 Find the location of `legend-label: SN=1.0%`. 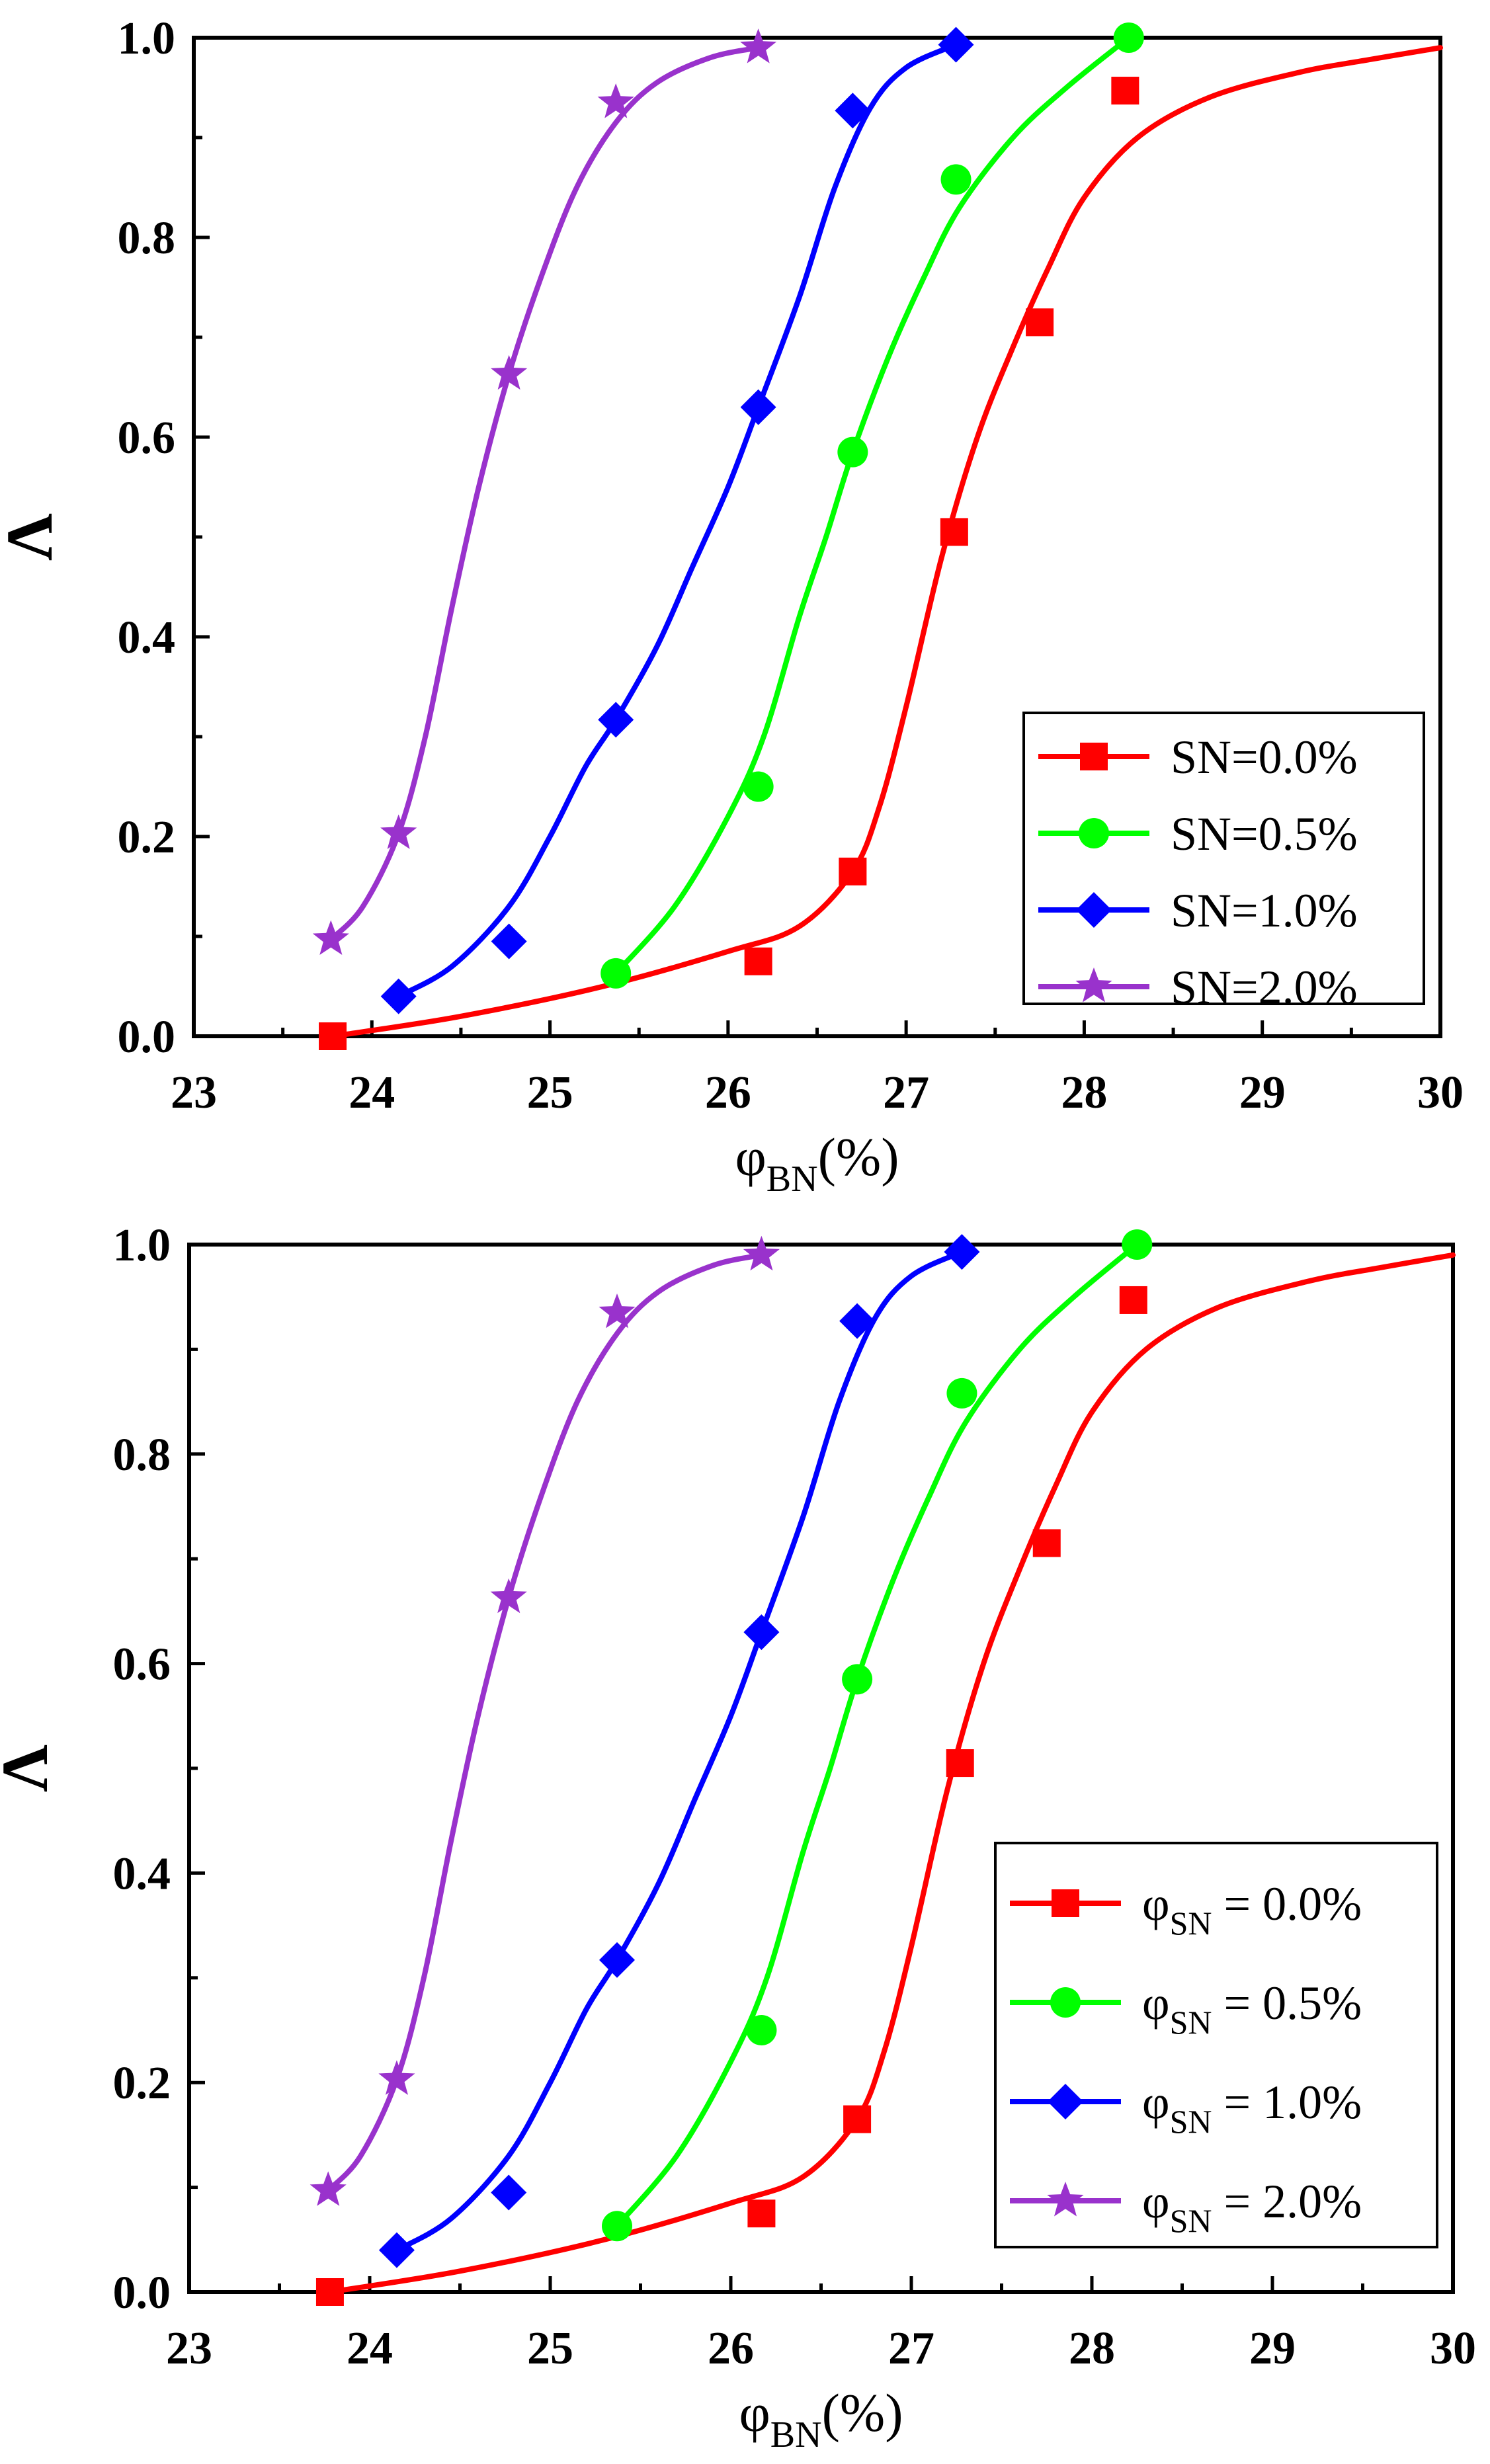

legend-label: SN=1.0% is located at coordinates (1264, 911).